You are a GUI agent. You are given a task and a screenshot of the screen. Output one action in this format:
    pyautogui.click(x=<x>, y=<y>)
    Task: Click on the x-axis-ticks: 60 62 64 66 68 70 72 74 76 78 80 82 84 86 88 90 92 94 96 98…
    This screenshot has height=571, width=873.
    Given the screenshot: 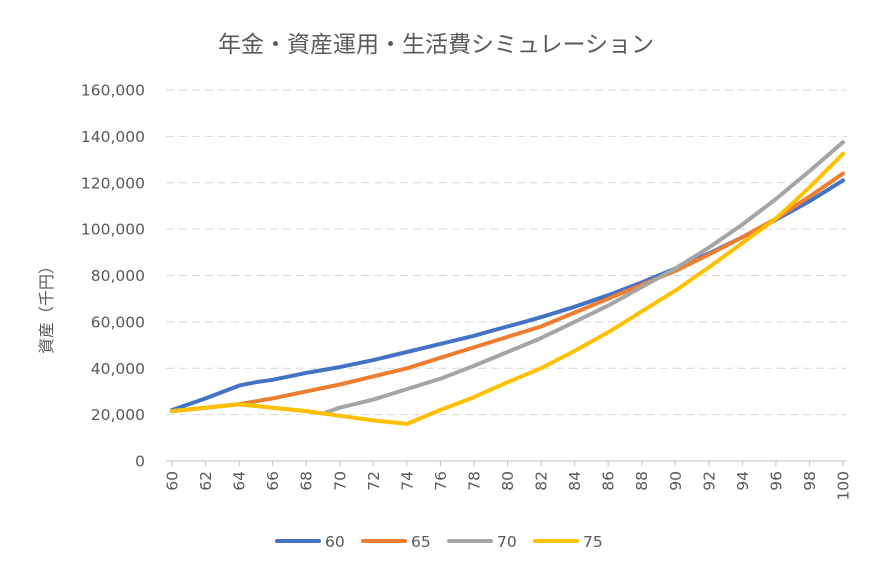 What is the action you would take?
    pyautogui.click(x=508, y=481)
    